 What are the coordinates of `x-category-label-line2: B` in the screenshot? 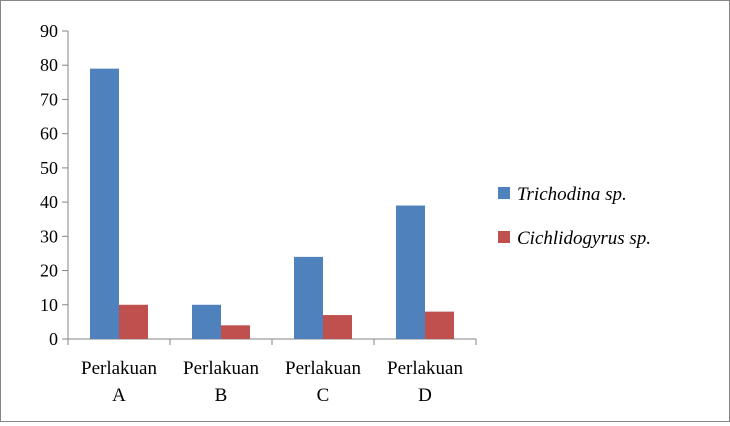 It's located at (221, 395).